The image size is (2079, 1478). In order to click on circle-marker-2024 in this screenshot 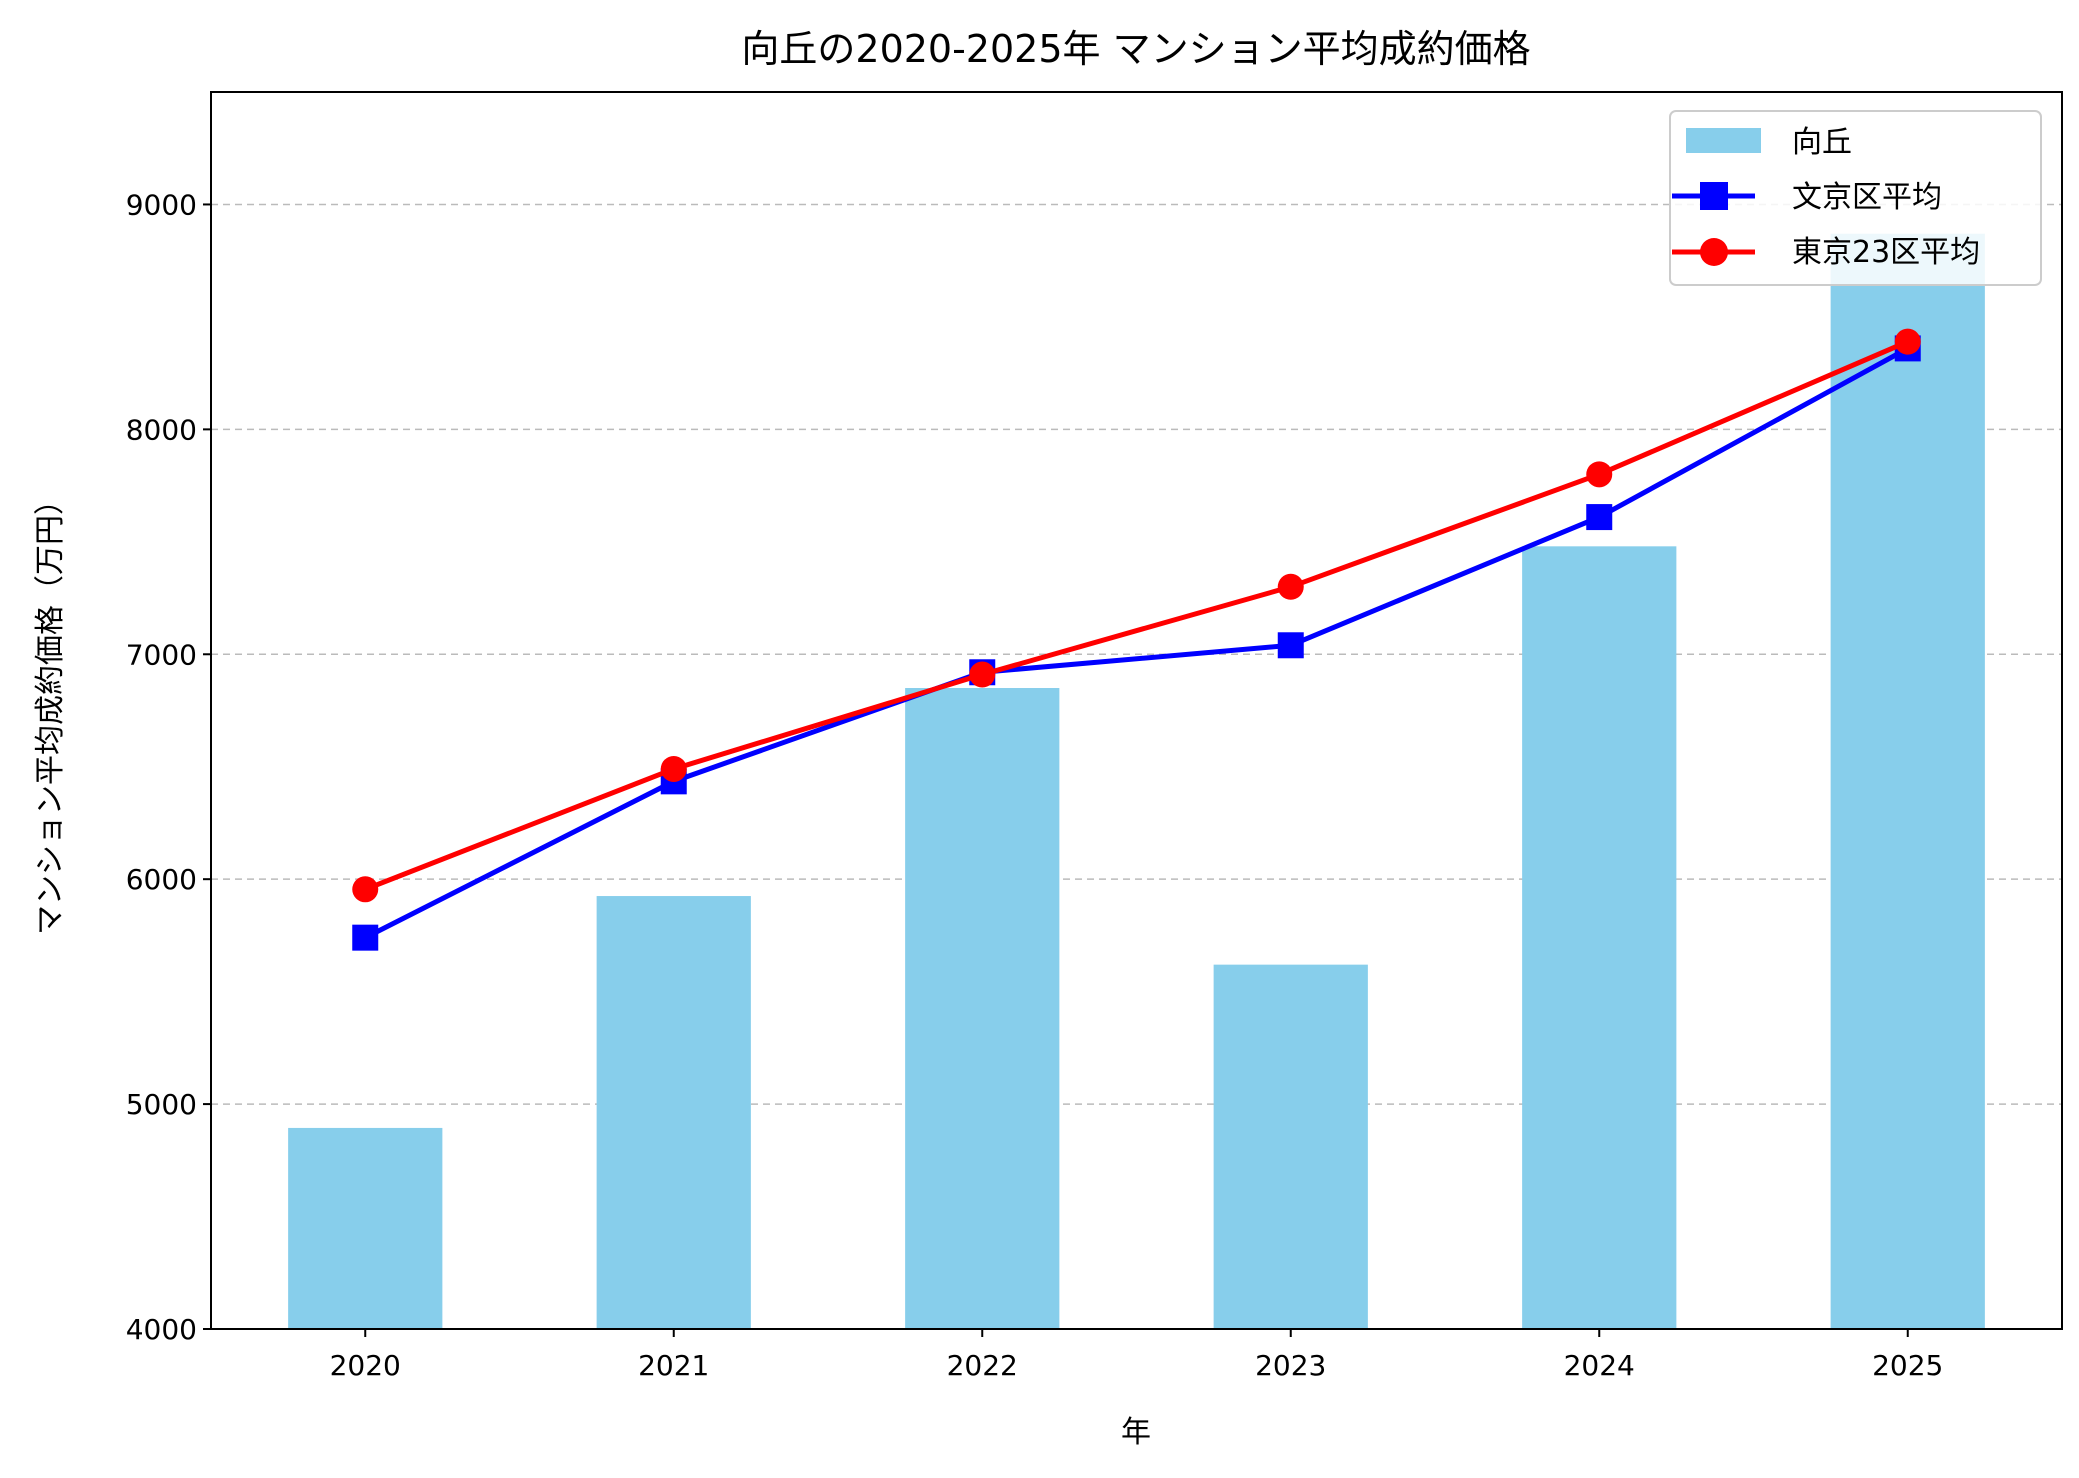, I will do `click(1599, 474)`.